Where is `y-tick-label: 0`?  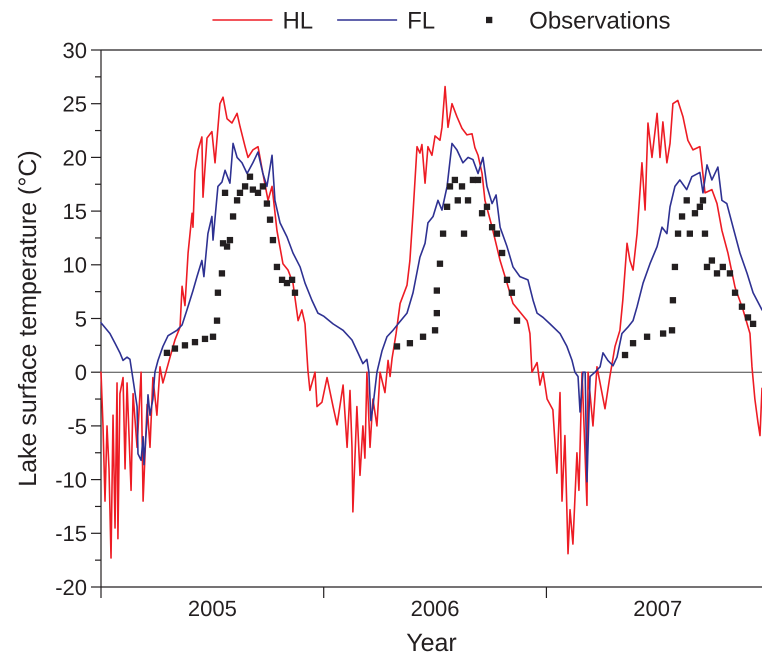
y-tick-label: 0 is located at coordinates (80, 373).